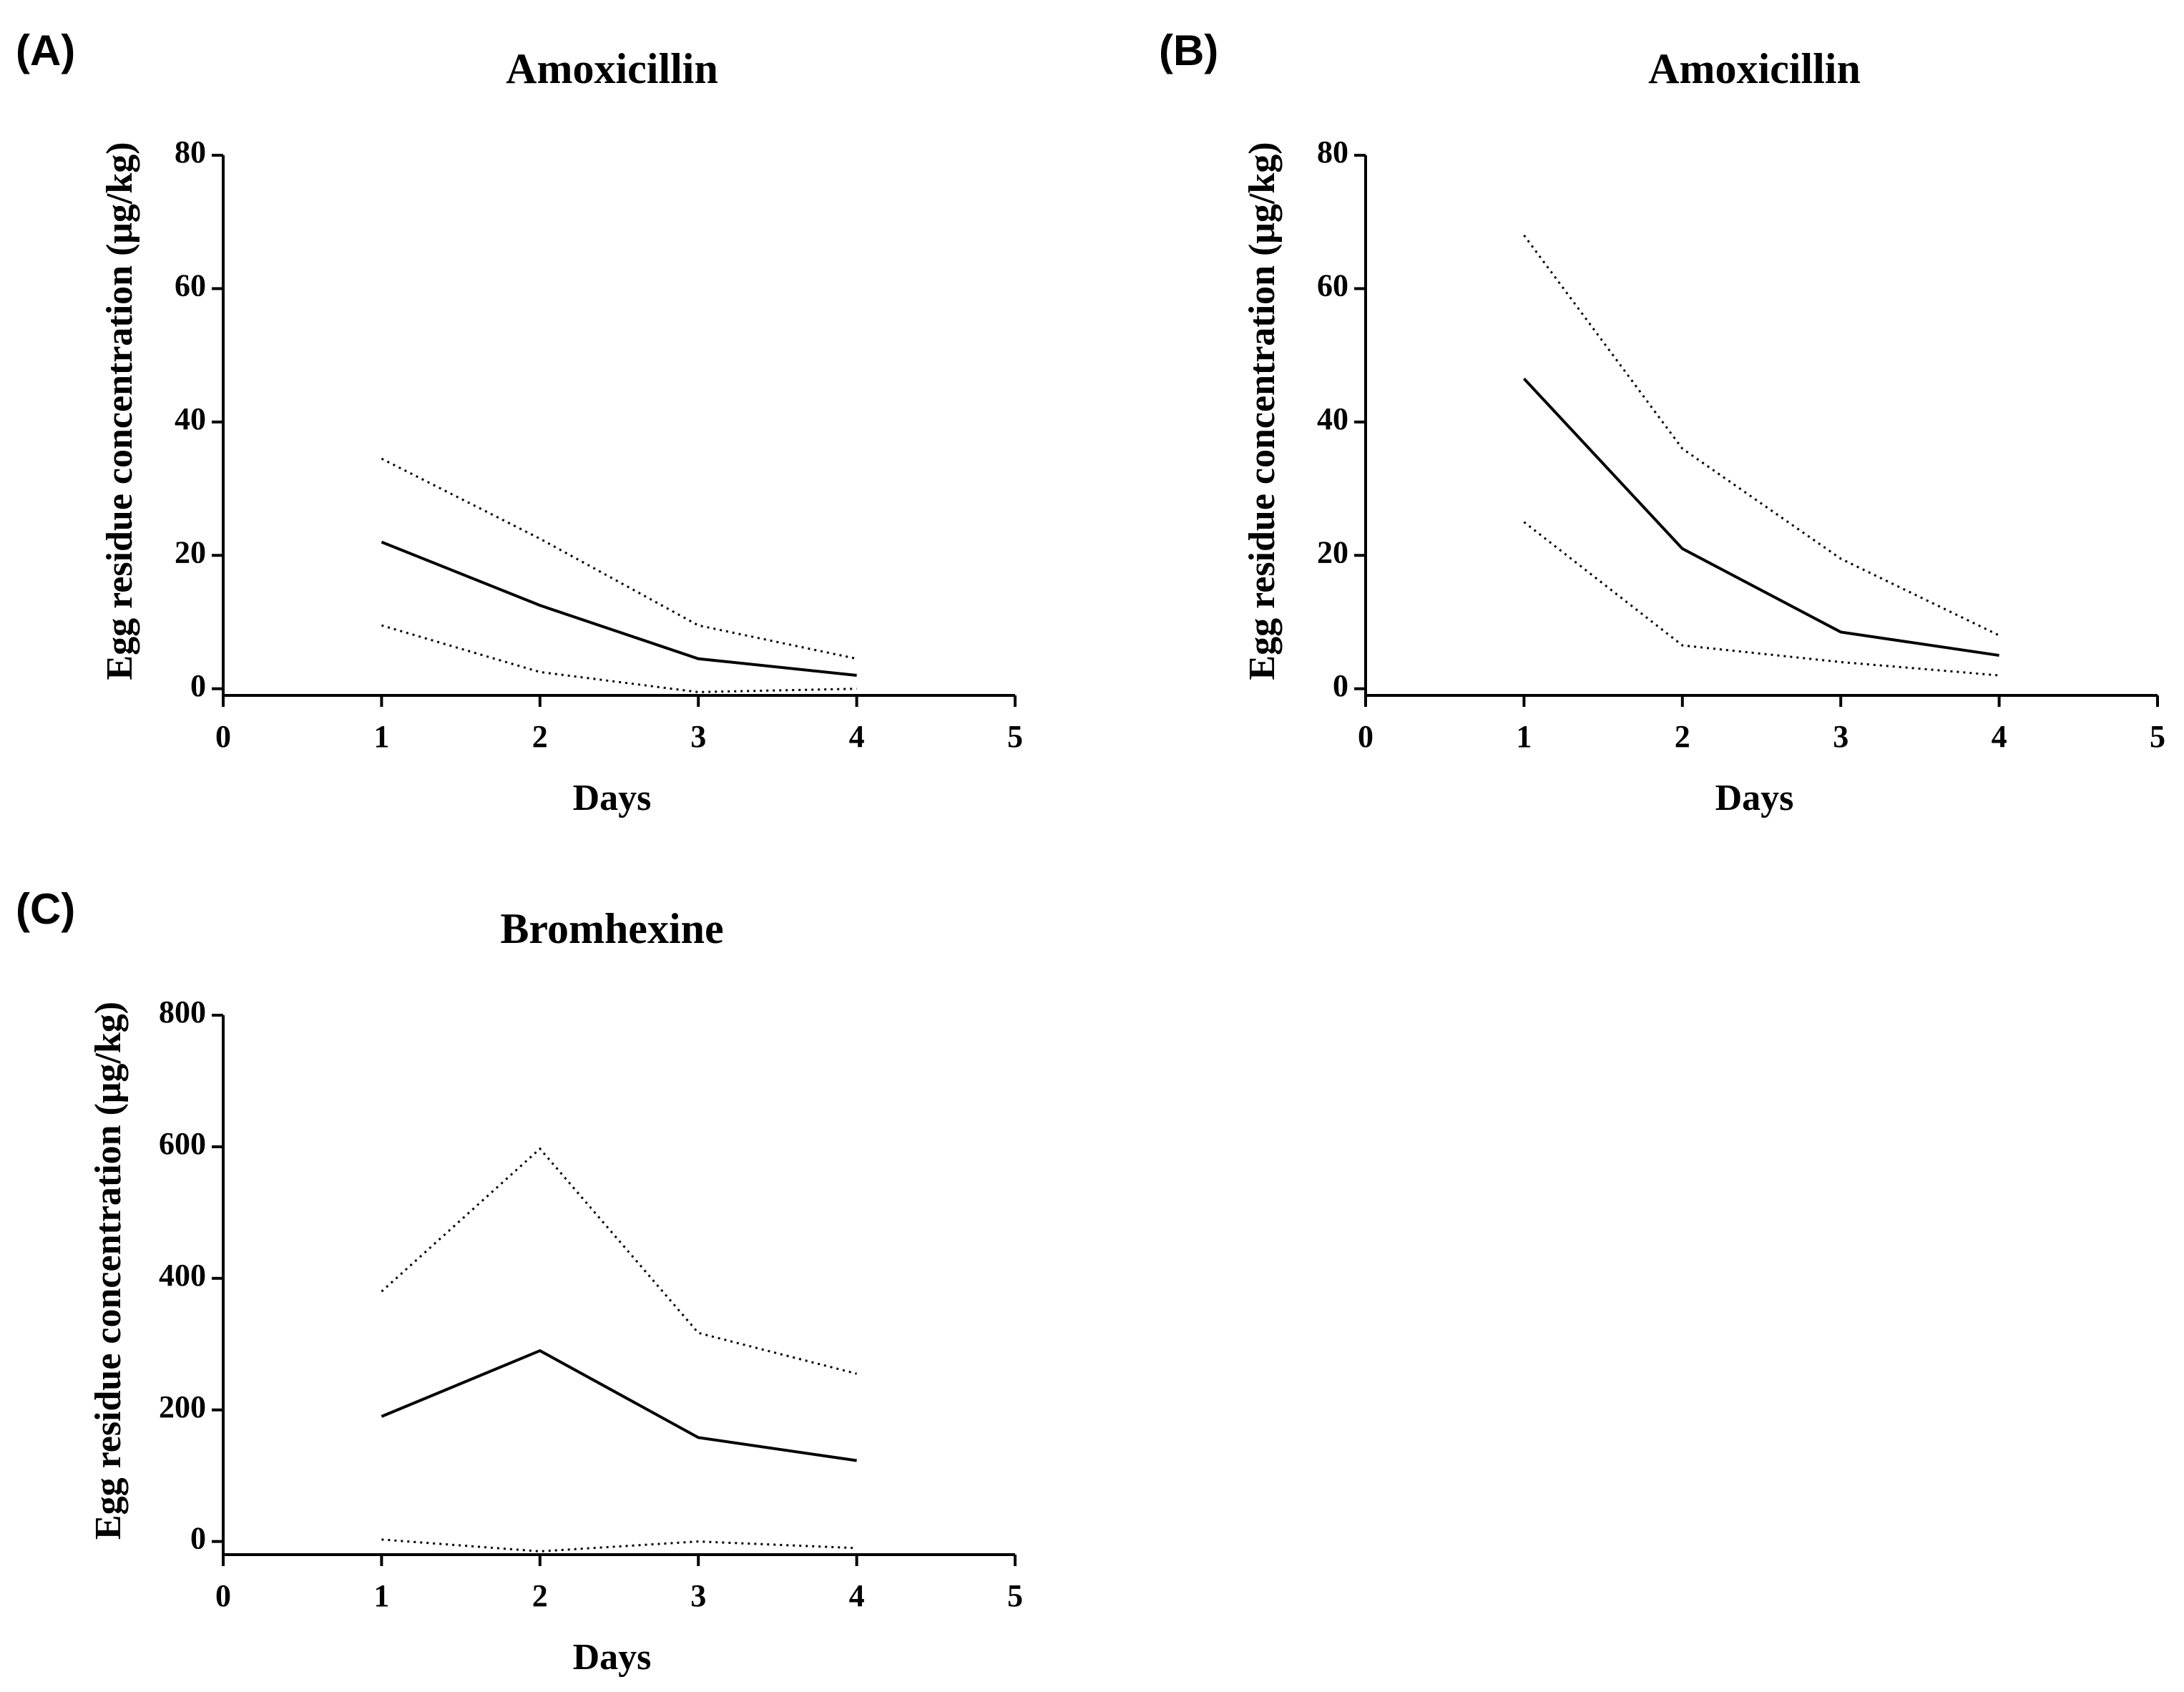 Image resolution: width=2184 pixels, height=1692 pixels. Describe the element at coordinates (182, 1406) in the screenshot. I see `y-tick-label: 200` at that location.